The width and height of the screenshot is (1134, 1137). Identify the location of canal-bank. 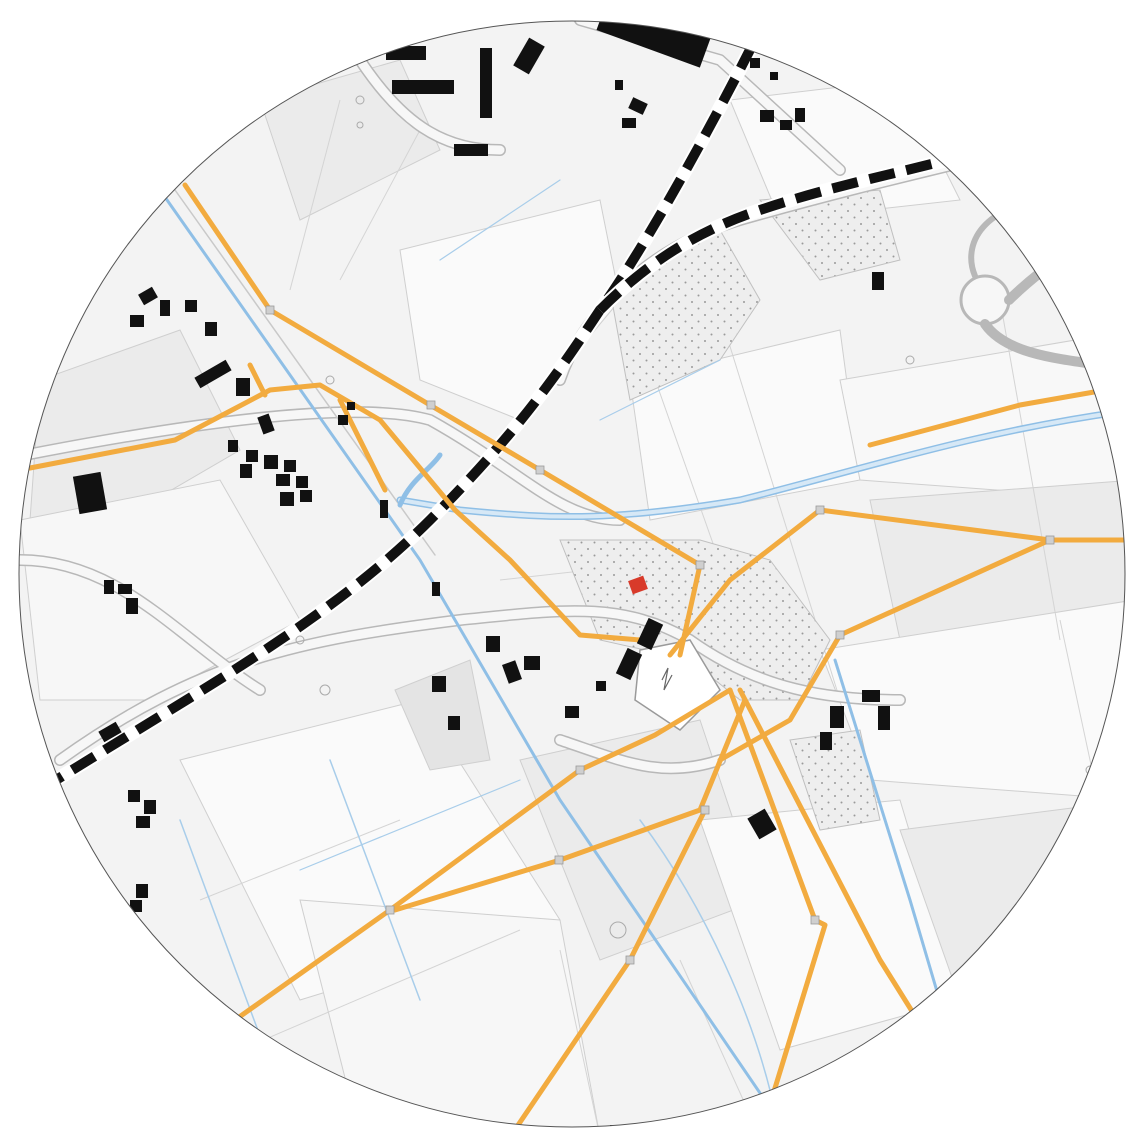
(305, 372).